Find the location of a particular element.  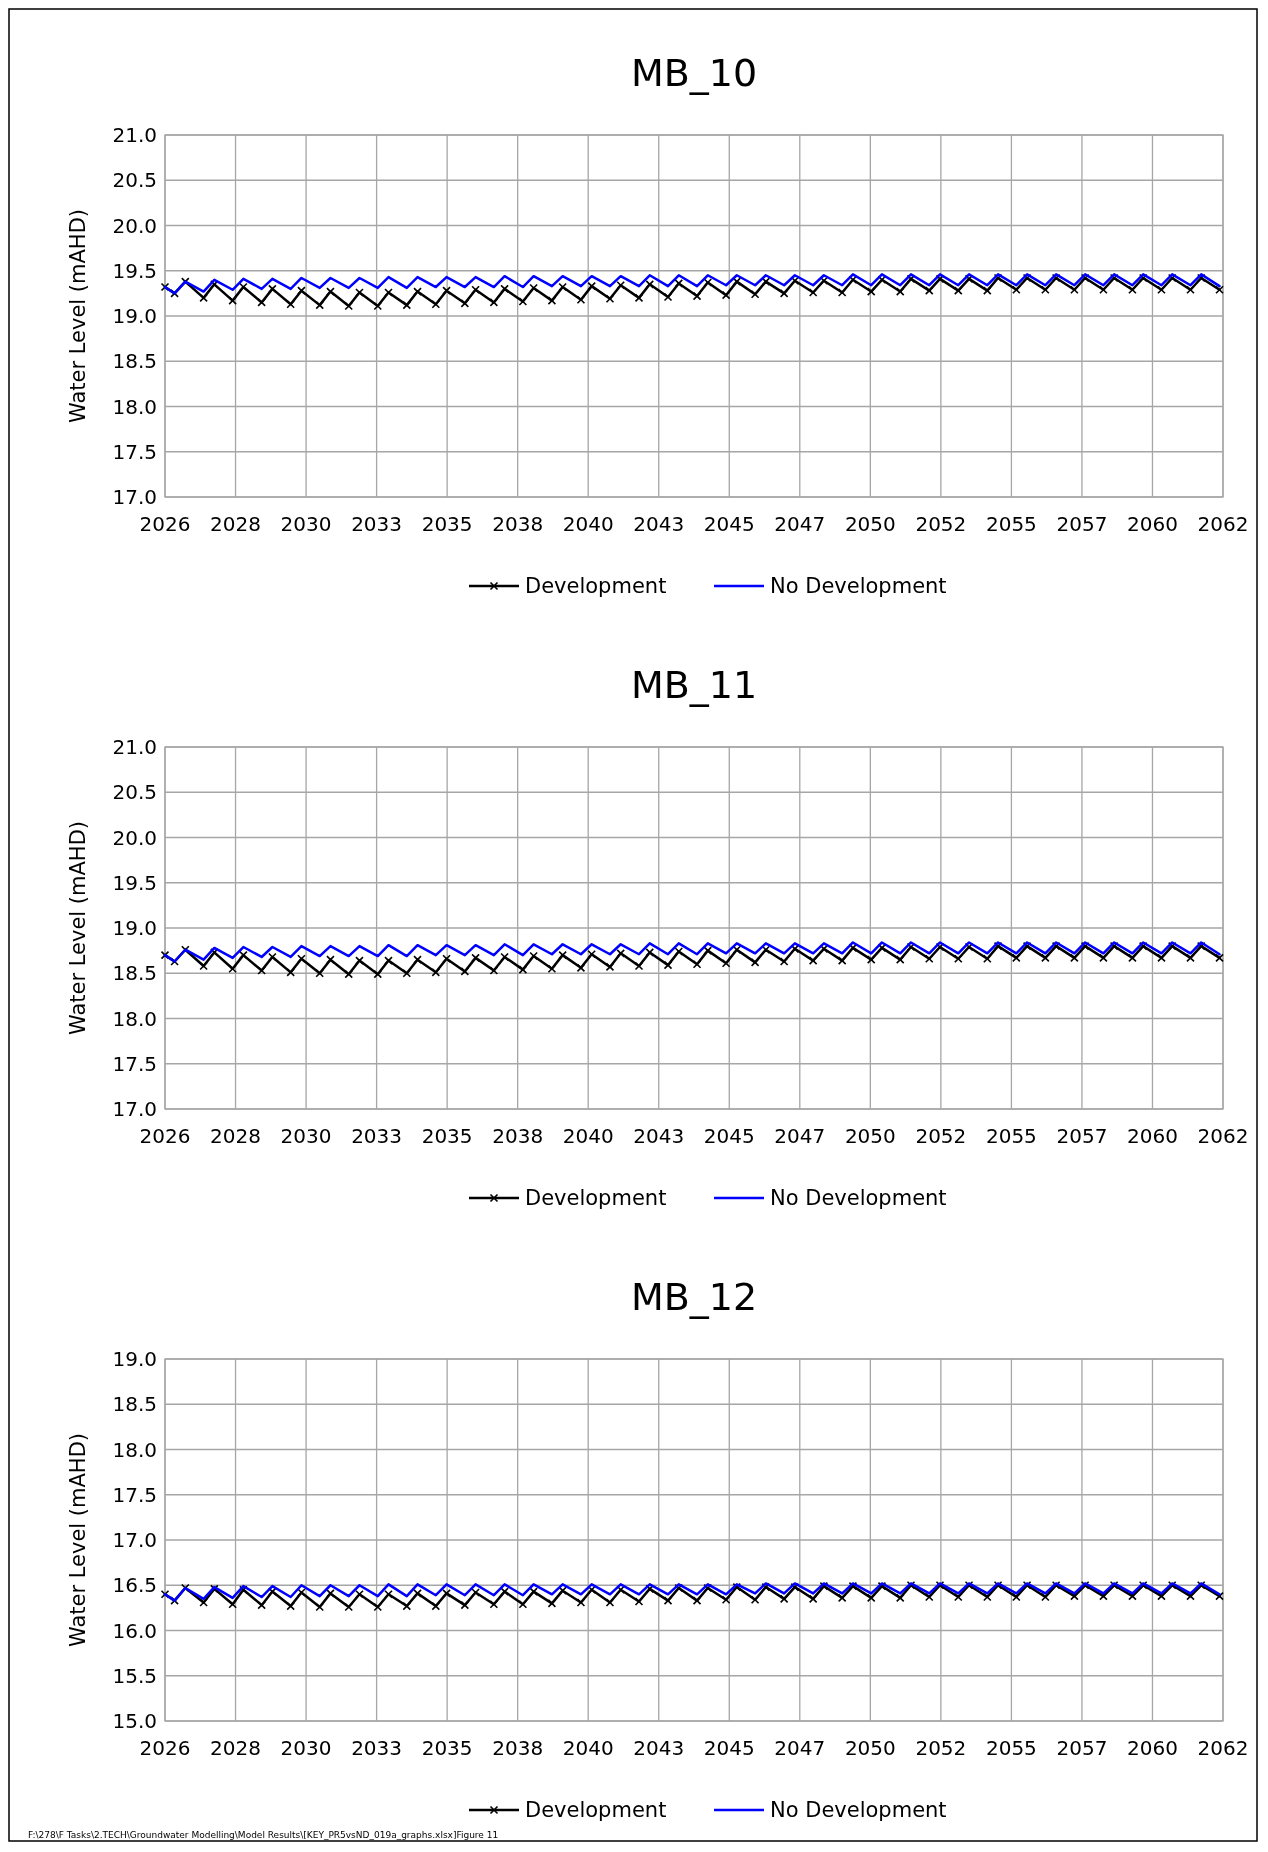

chart-title: MB_11 is located at coordinates (694, 685).